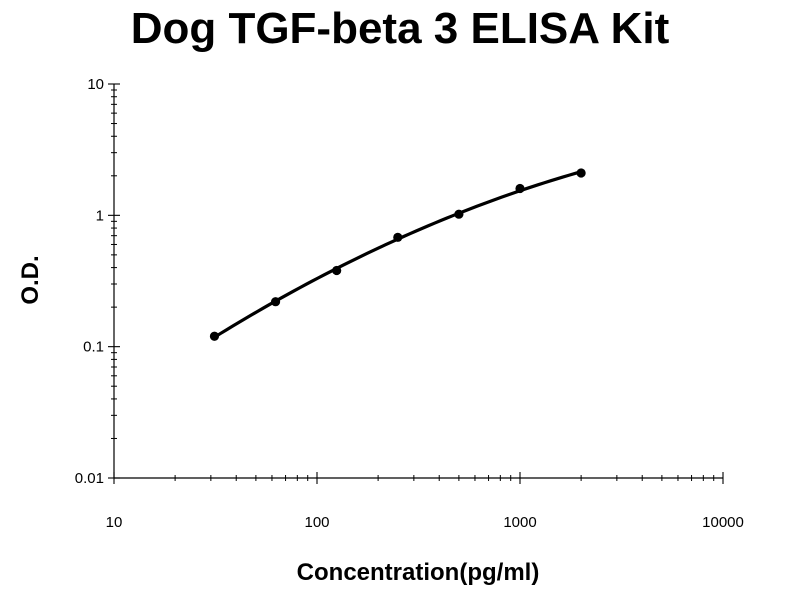 The height and width of the screenshot is (600, 800). I want to click on x-axis-label: Concentration(pg/ml), so click(418, 572).